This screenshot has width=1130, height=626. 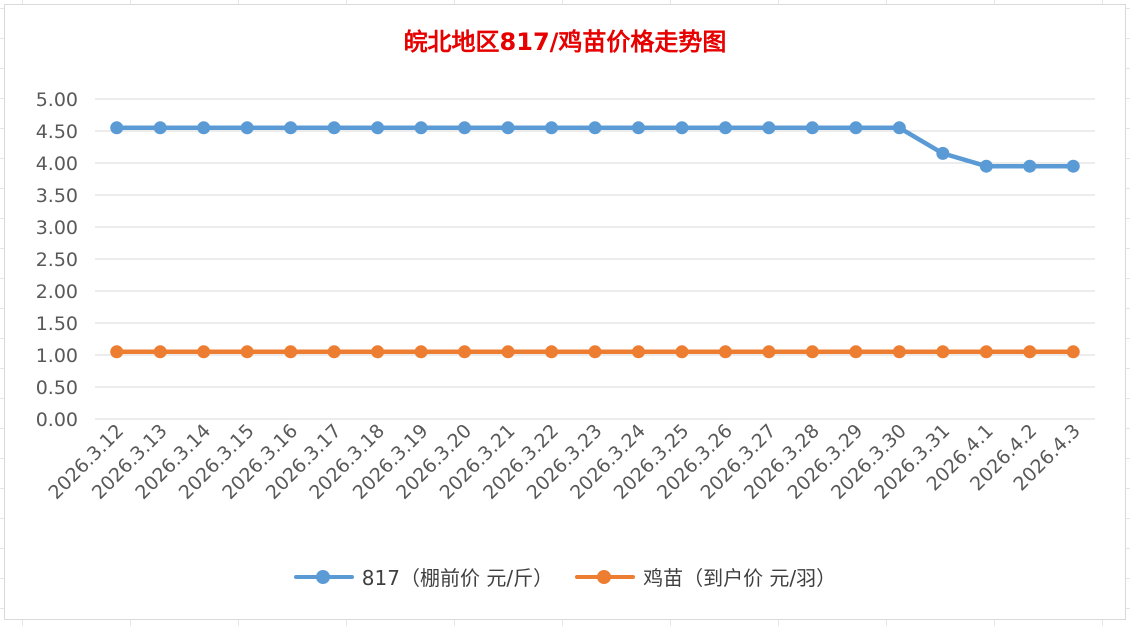 What do you see at coordinates (57, 388) in the screenshot?
I see `y-tick-label: 0.50` at bounding box center [57, 388].